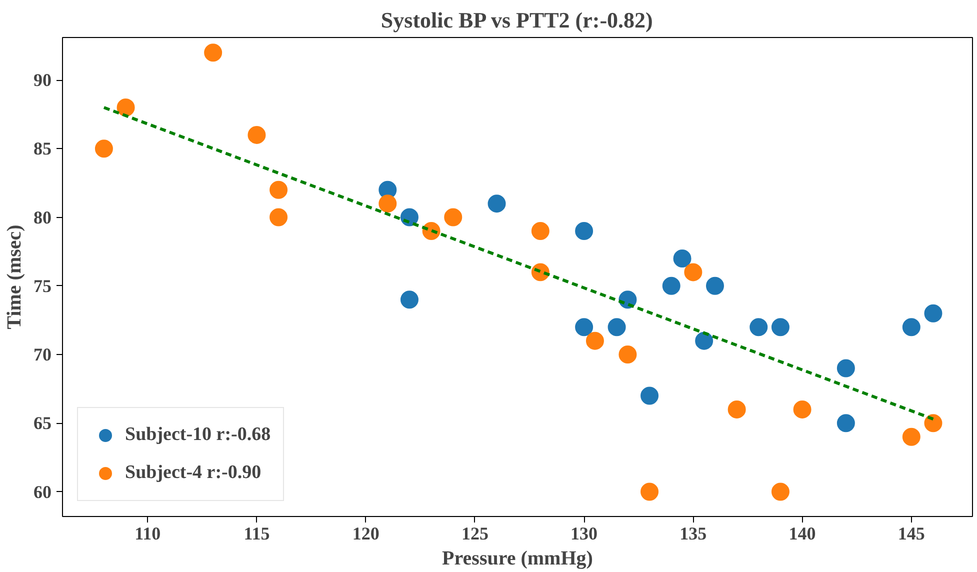 The image size is (977, 572). Describe the element at coordinates (257, 534) in the screenshot. I see `x-tick-label: 115` at that location.